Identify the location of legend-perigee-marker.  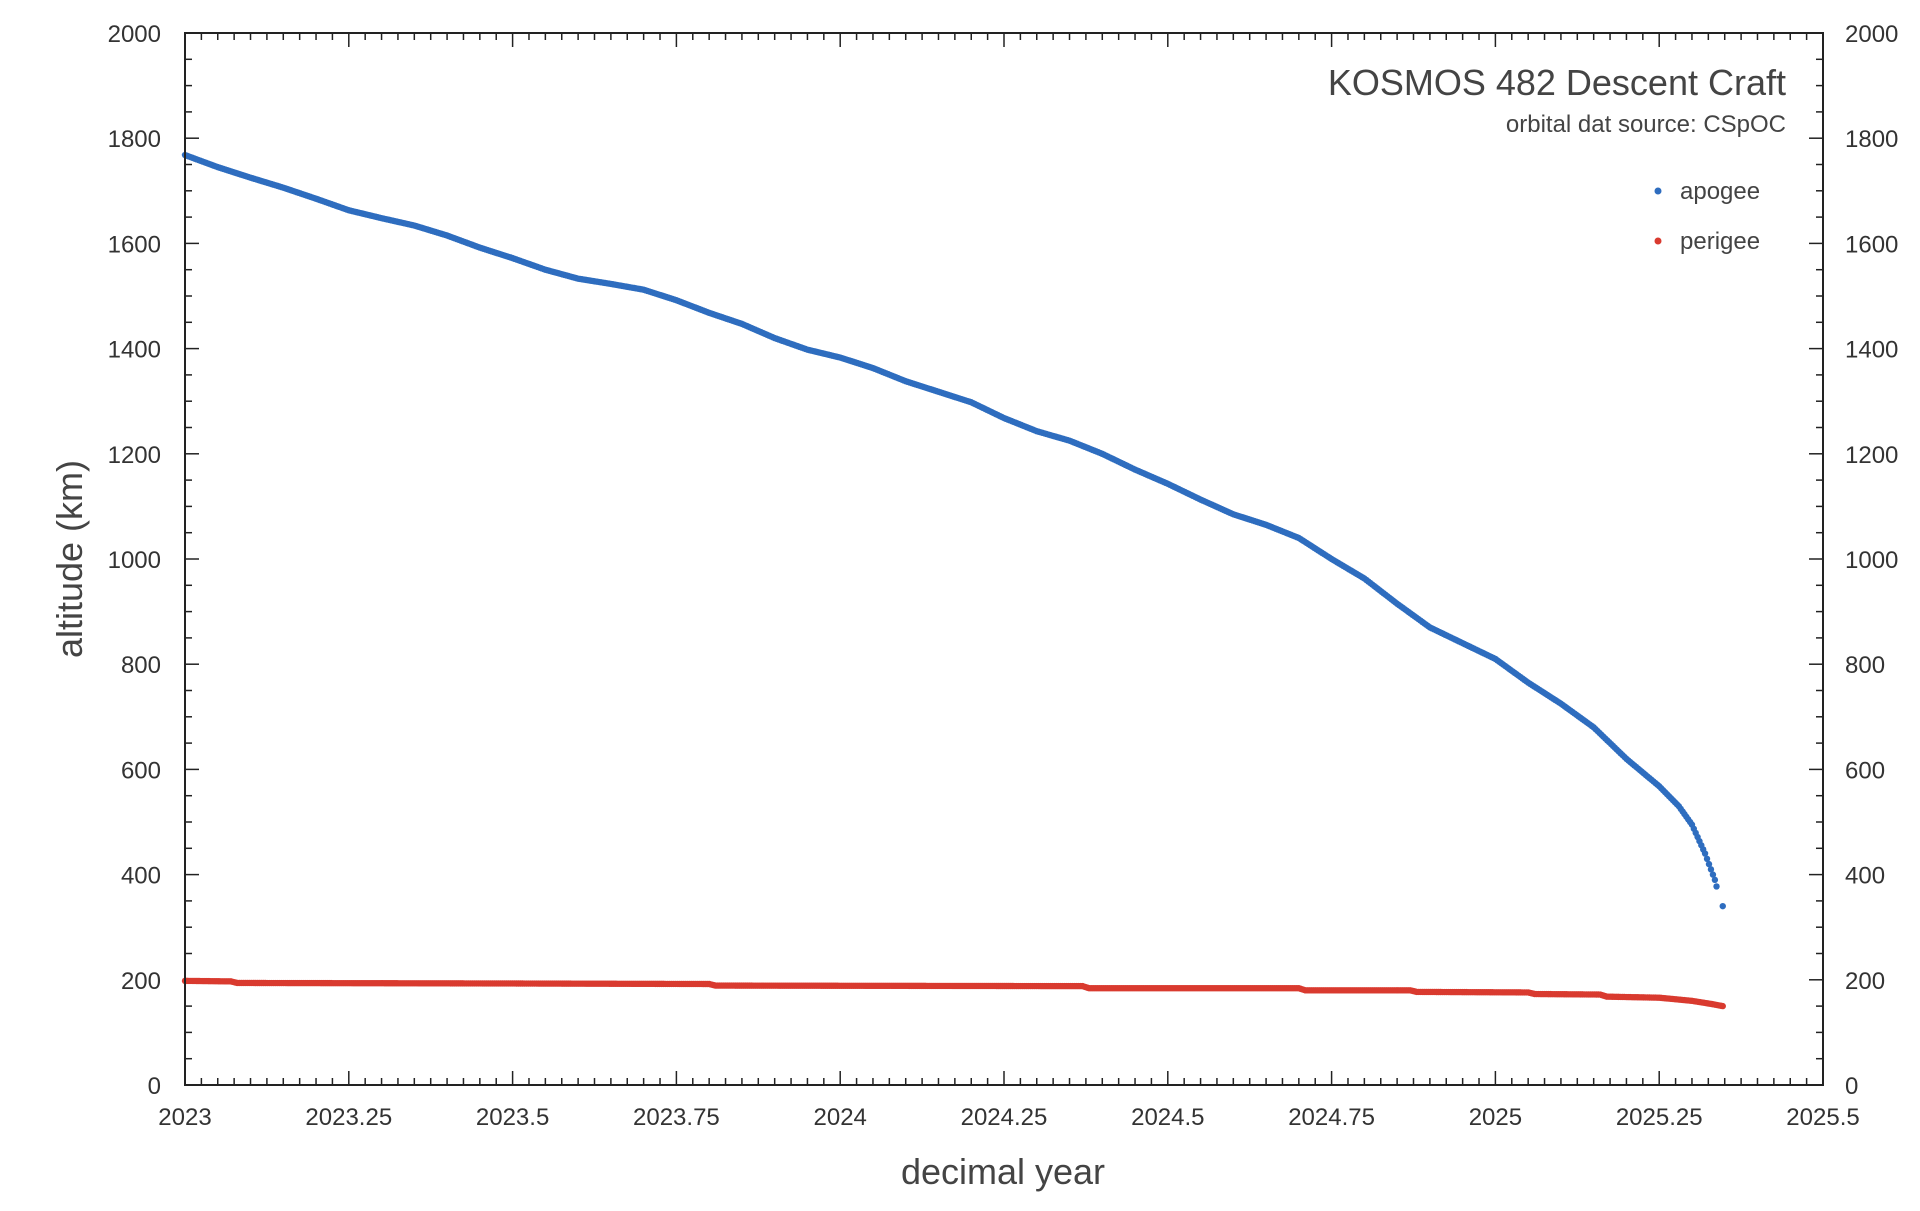
(1658, 241).